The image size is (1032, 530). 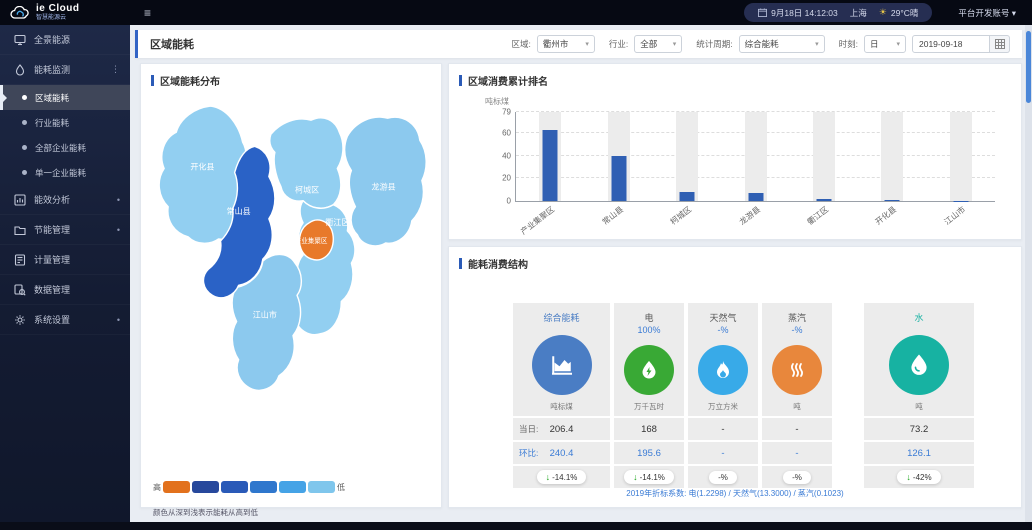 What do you see at coordinates (1028, 273) in the screenshot?
I see `scrollbar-track` at bounding box center [1028, 273].